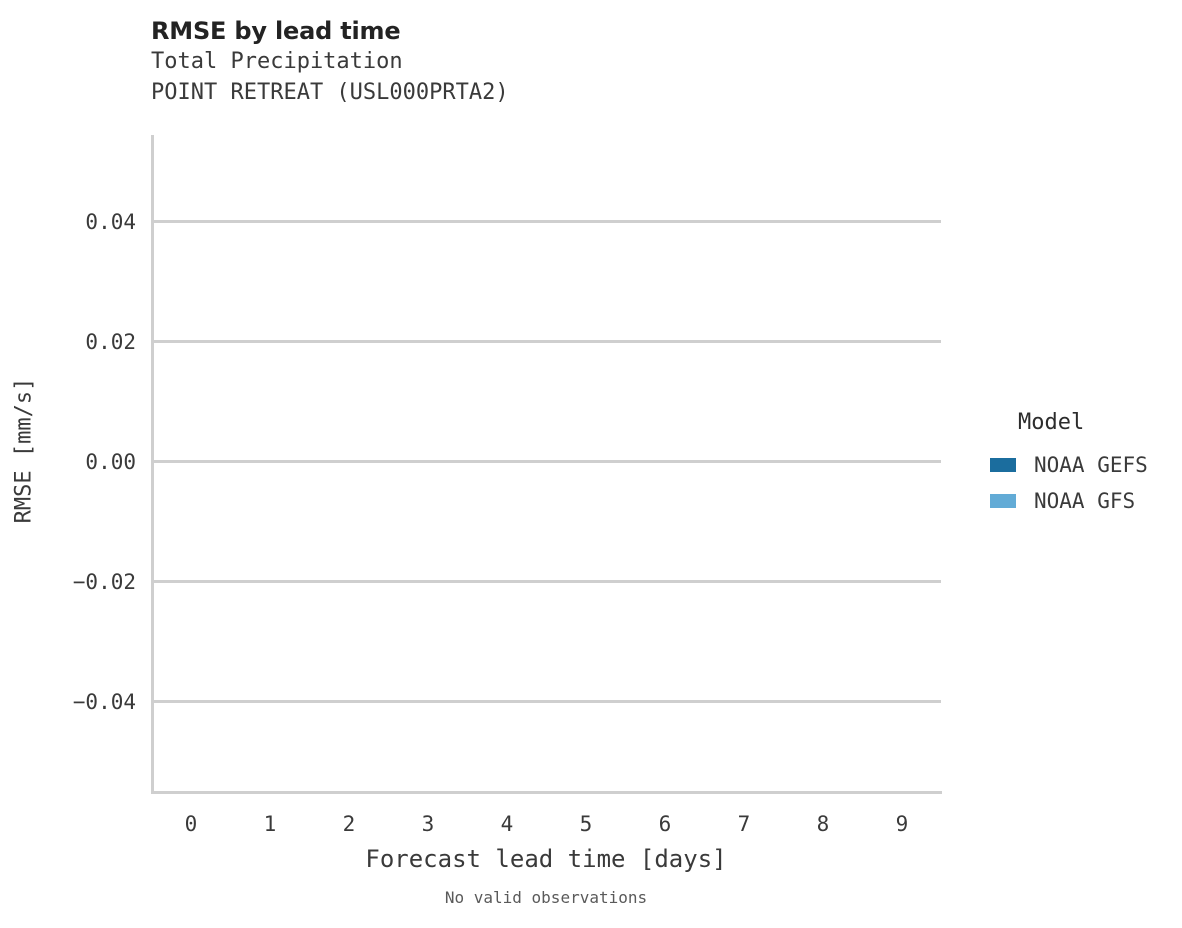 The width and height of the screenshot is (1182, 928). I want to click on y-tick-label-4: −0.04, so click(104, 702).